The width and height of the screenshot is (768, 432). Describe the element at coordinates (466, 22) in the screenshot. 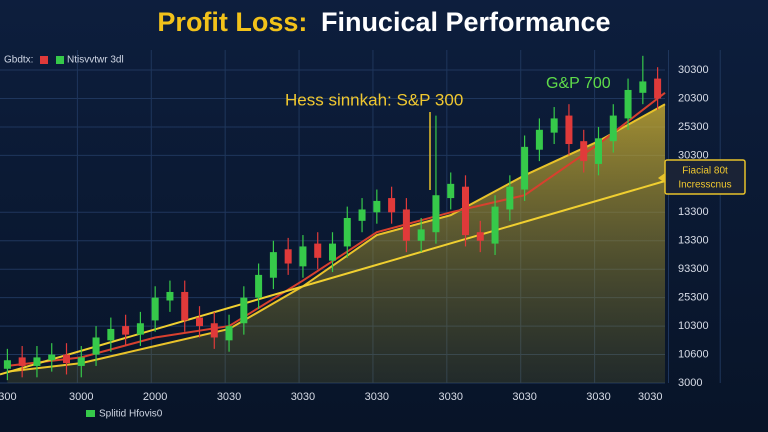

I see `title-rest: Finucical Performance` at that location.